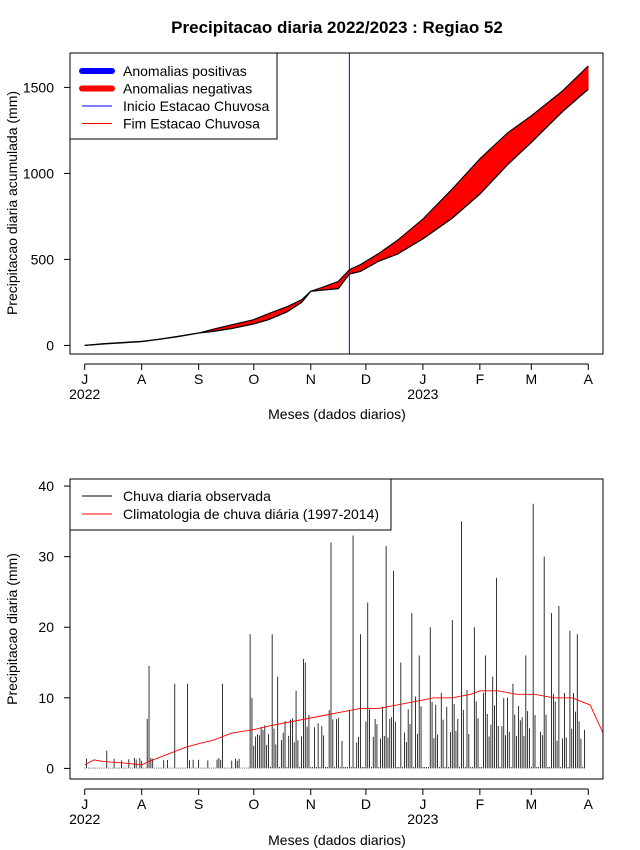 This screenshot has width=640, height=850. I want to click on climatology-line, so click(344, 728).